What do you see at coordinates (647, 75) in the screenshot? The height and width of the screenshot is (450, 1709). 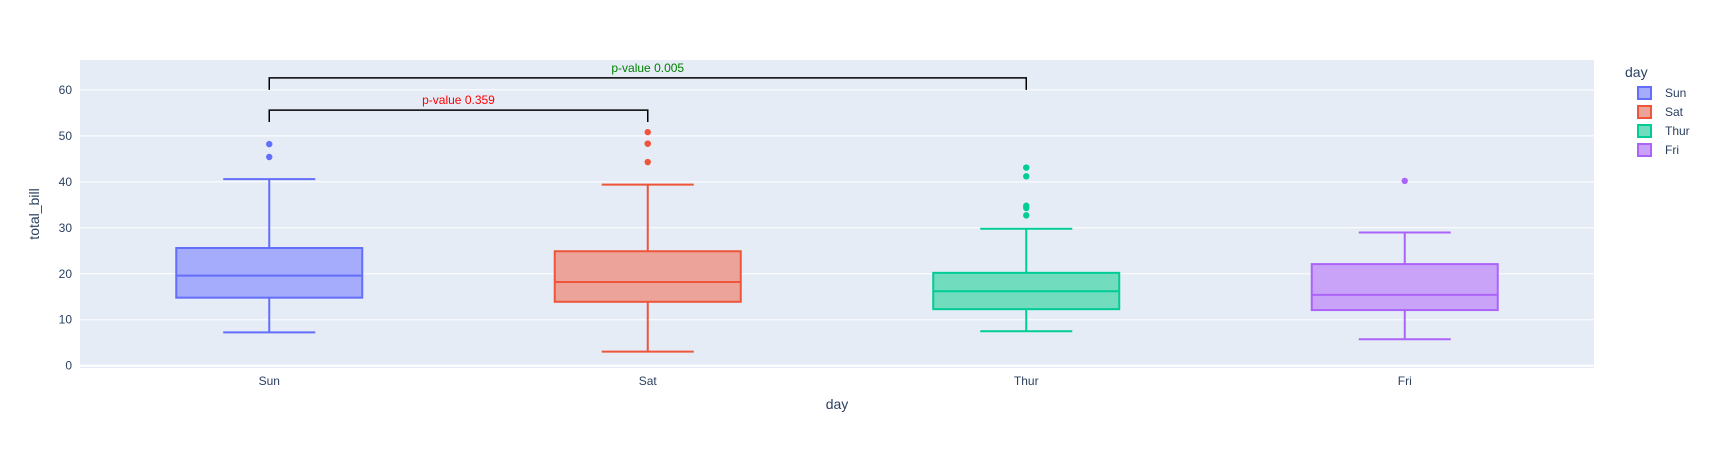 I see `significance-bracket: p-value 0.005` at bounding box center [647, 75].